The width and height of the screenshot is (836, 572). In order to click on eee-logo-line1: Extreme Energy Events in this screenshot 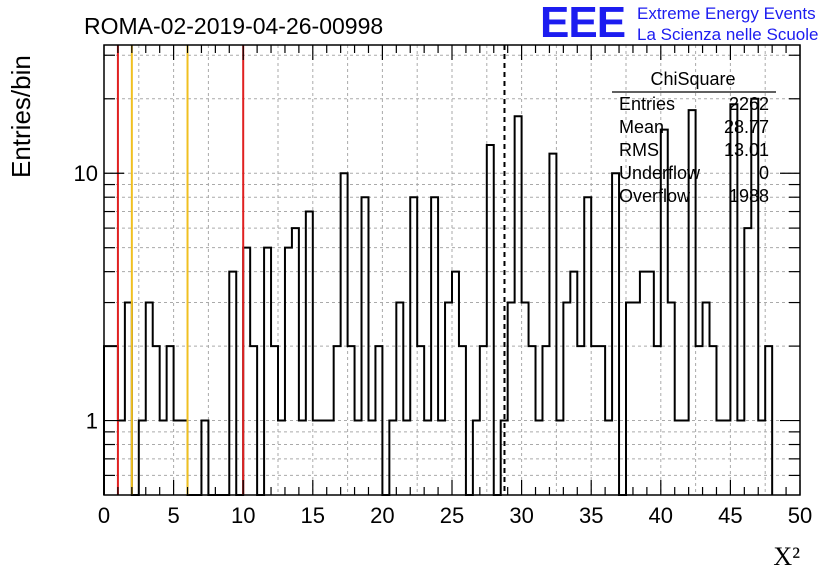, I will do `click(726, 13)`.